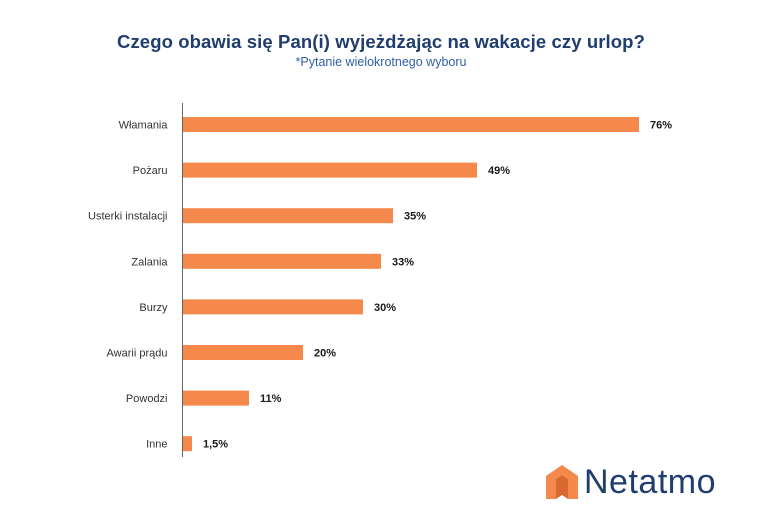 The width and height of the screenshot is (762, 521). What do you see at coordinates (144, 126) in the screenshot?
I see `category-label: Włamania` at bounding box center [144, 126].